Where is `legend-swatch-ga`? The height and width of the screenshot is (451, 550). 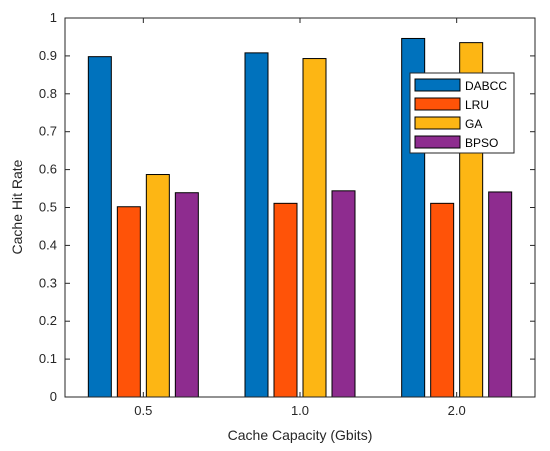 legend-swatch-ga is located at coordinates (437, 123).